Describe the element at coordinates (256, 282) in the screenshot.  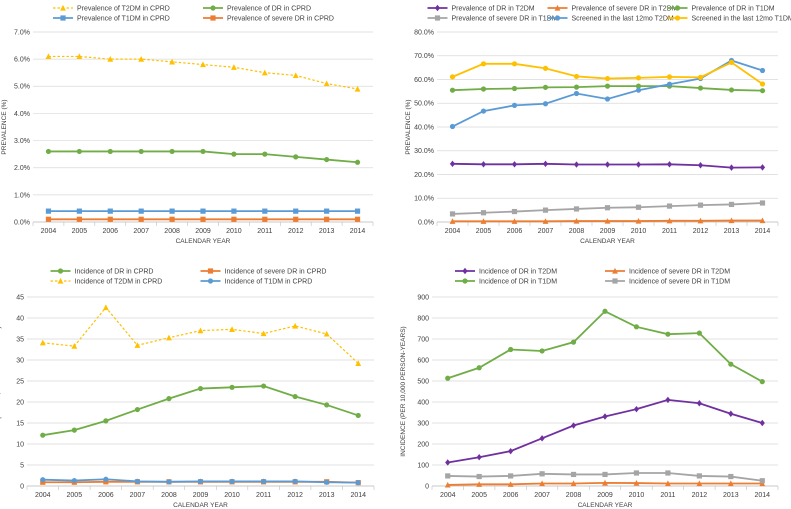
I see `legend-item: Incidence of T1DM in CPRD` at that location.